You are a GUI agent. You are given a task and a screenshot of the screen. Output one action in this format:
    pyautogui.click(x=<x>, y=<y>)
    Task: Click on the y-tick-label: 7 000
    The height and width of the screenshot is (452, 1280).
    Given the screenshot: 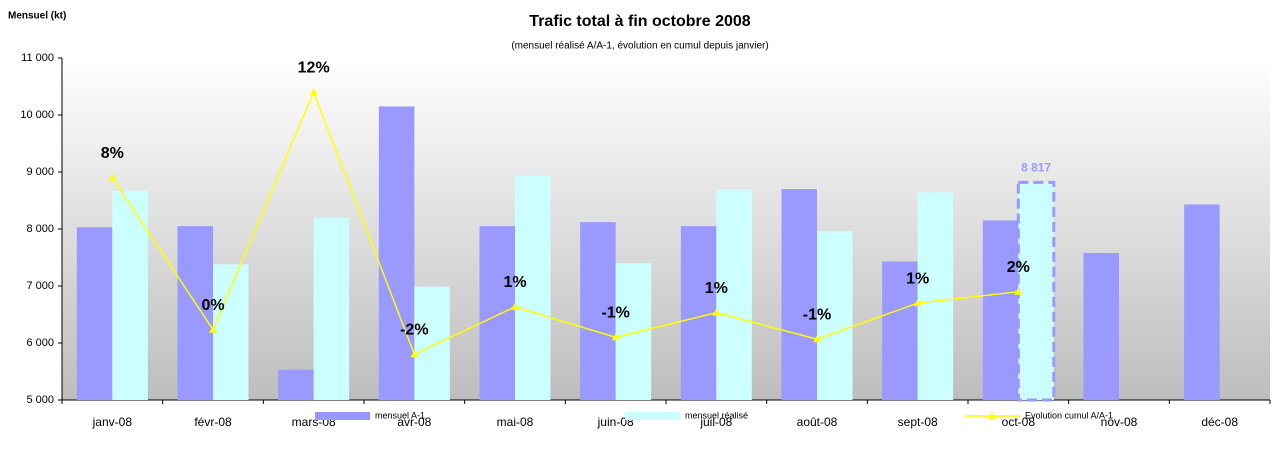 What is the action you would take?
    pyautogui.click(x=40, y=286)
    